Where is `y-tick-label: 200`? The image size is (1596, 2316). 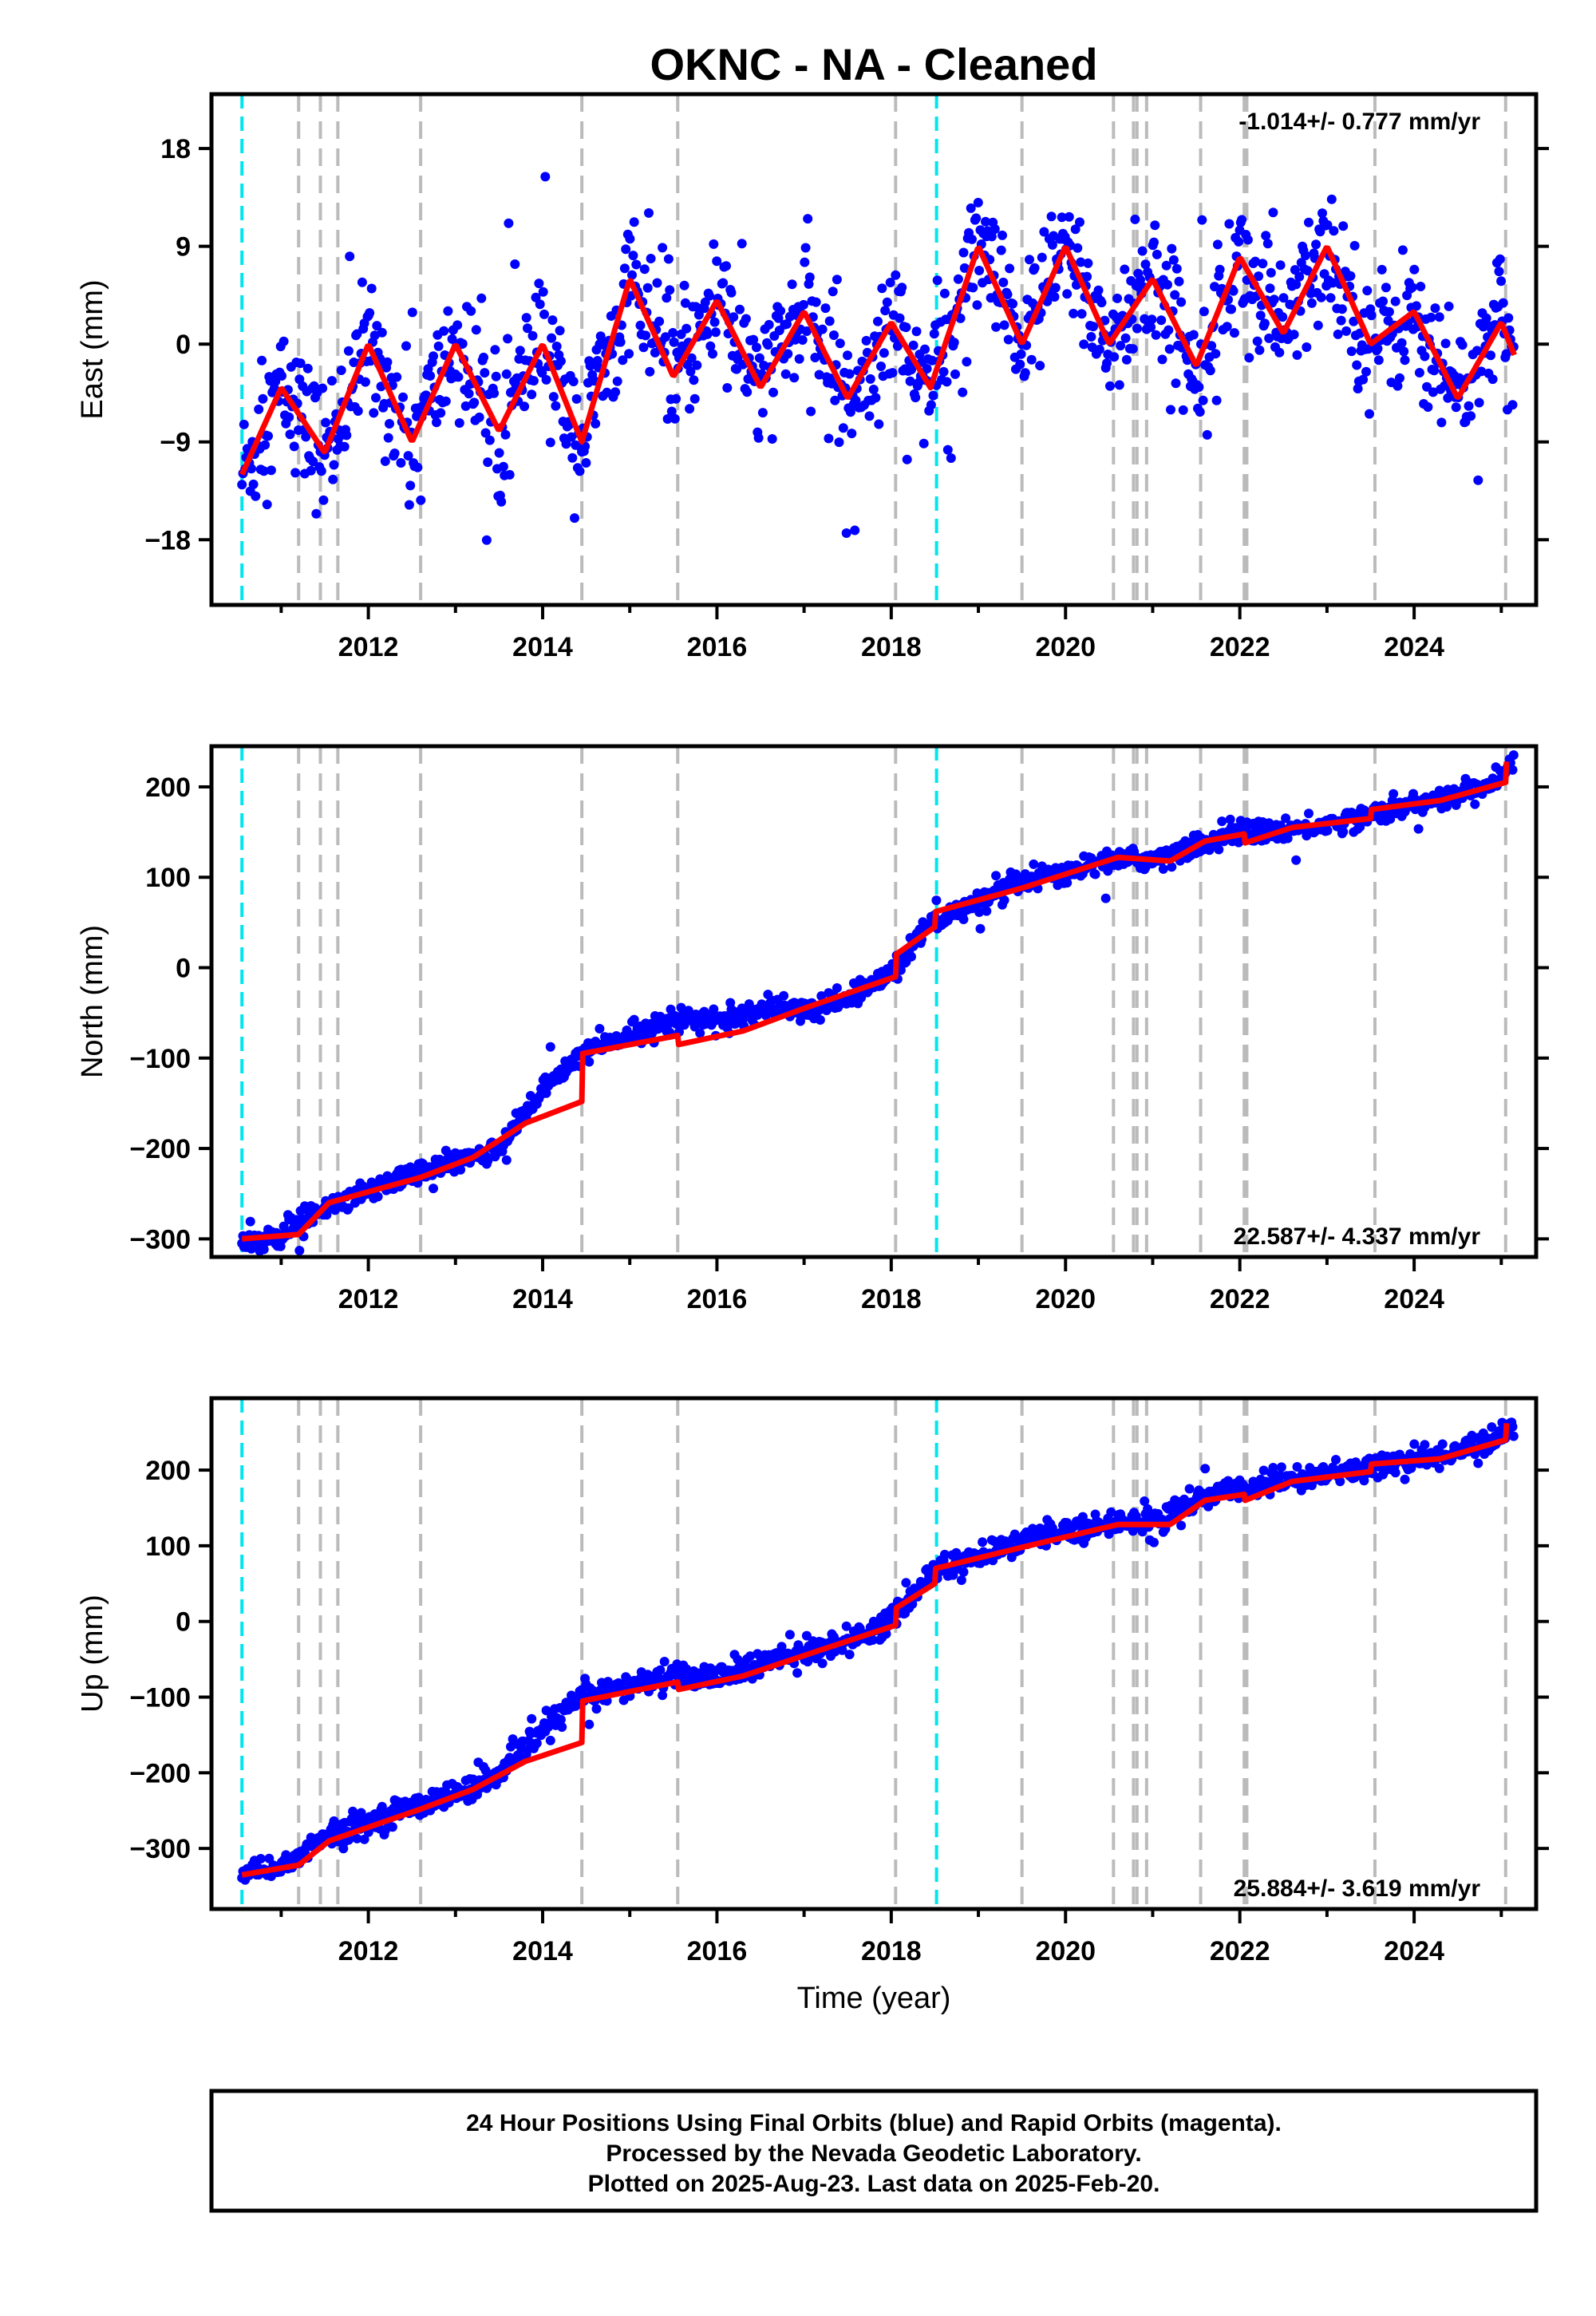 y-tick-label: 200 is located at coordinates (168, 1471).